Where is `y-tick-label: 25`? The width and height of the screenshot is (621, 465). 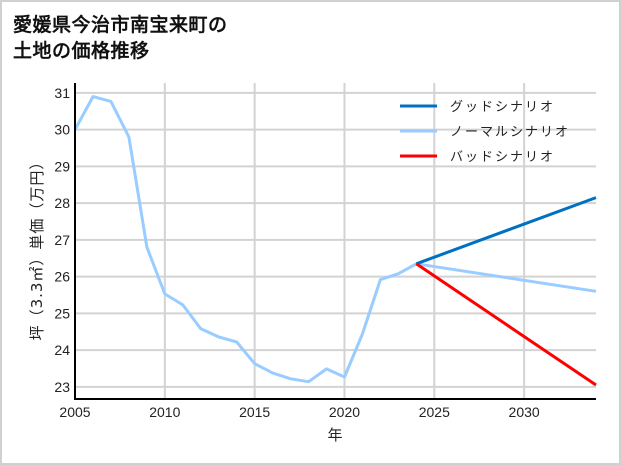
y-tick-label: 25 is located at coordinates (62, 313).